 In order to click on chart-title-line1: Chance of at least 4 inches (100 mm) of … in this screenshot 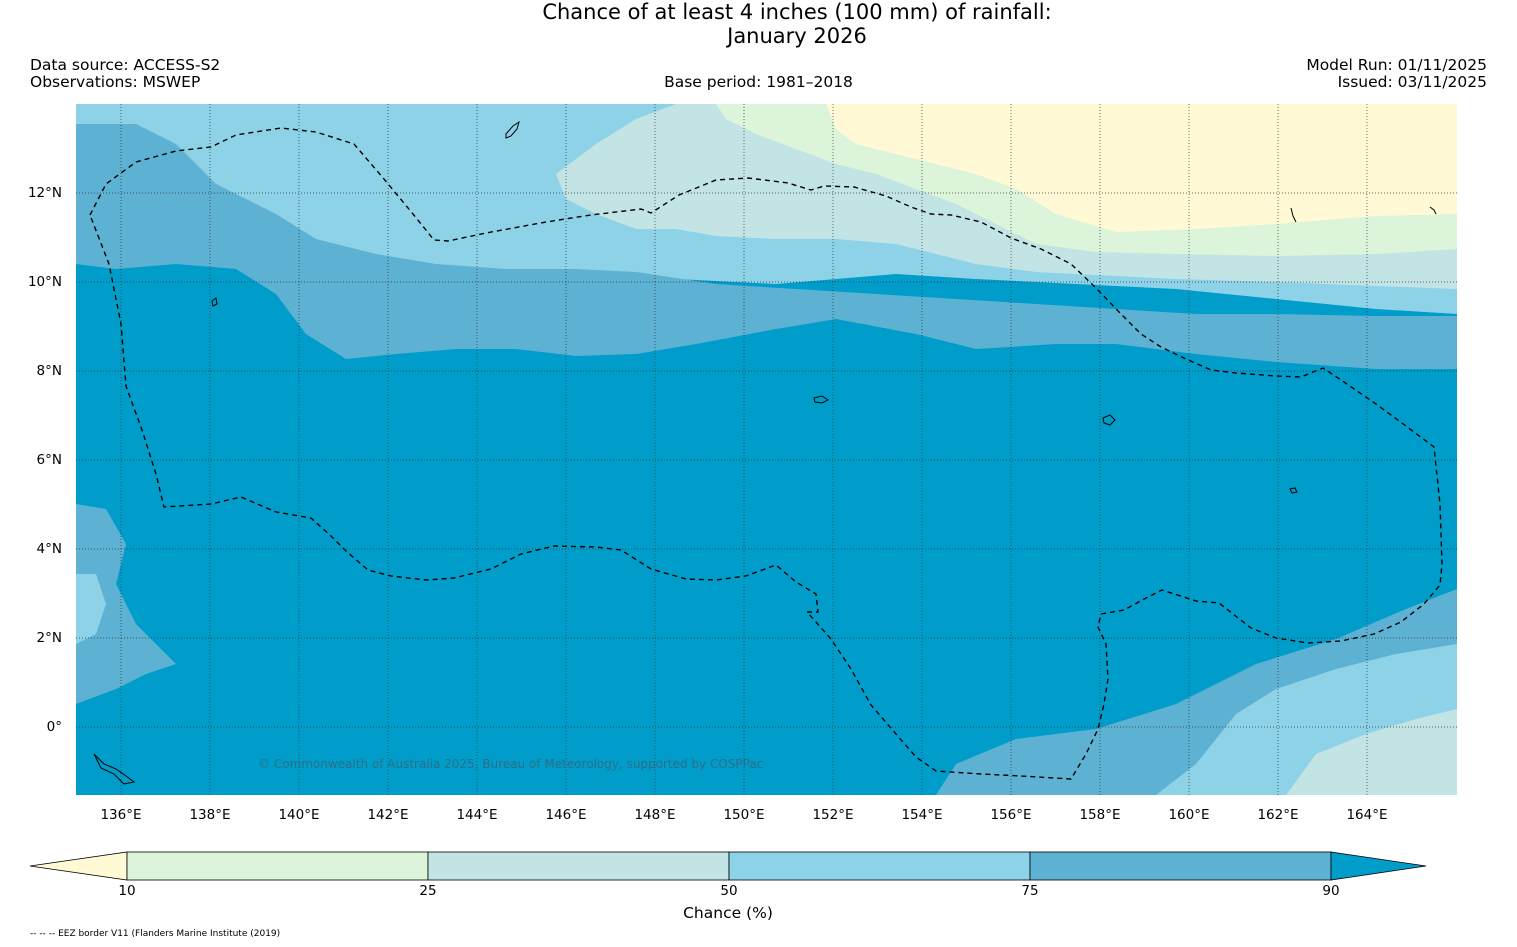, I will do `click(797, 12)`.